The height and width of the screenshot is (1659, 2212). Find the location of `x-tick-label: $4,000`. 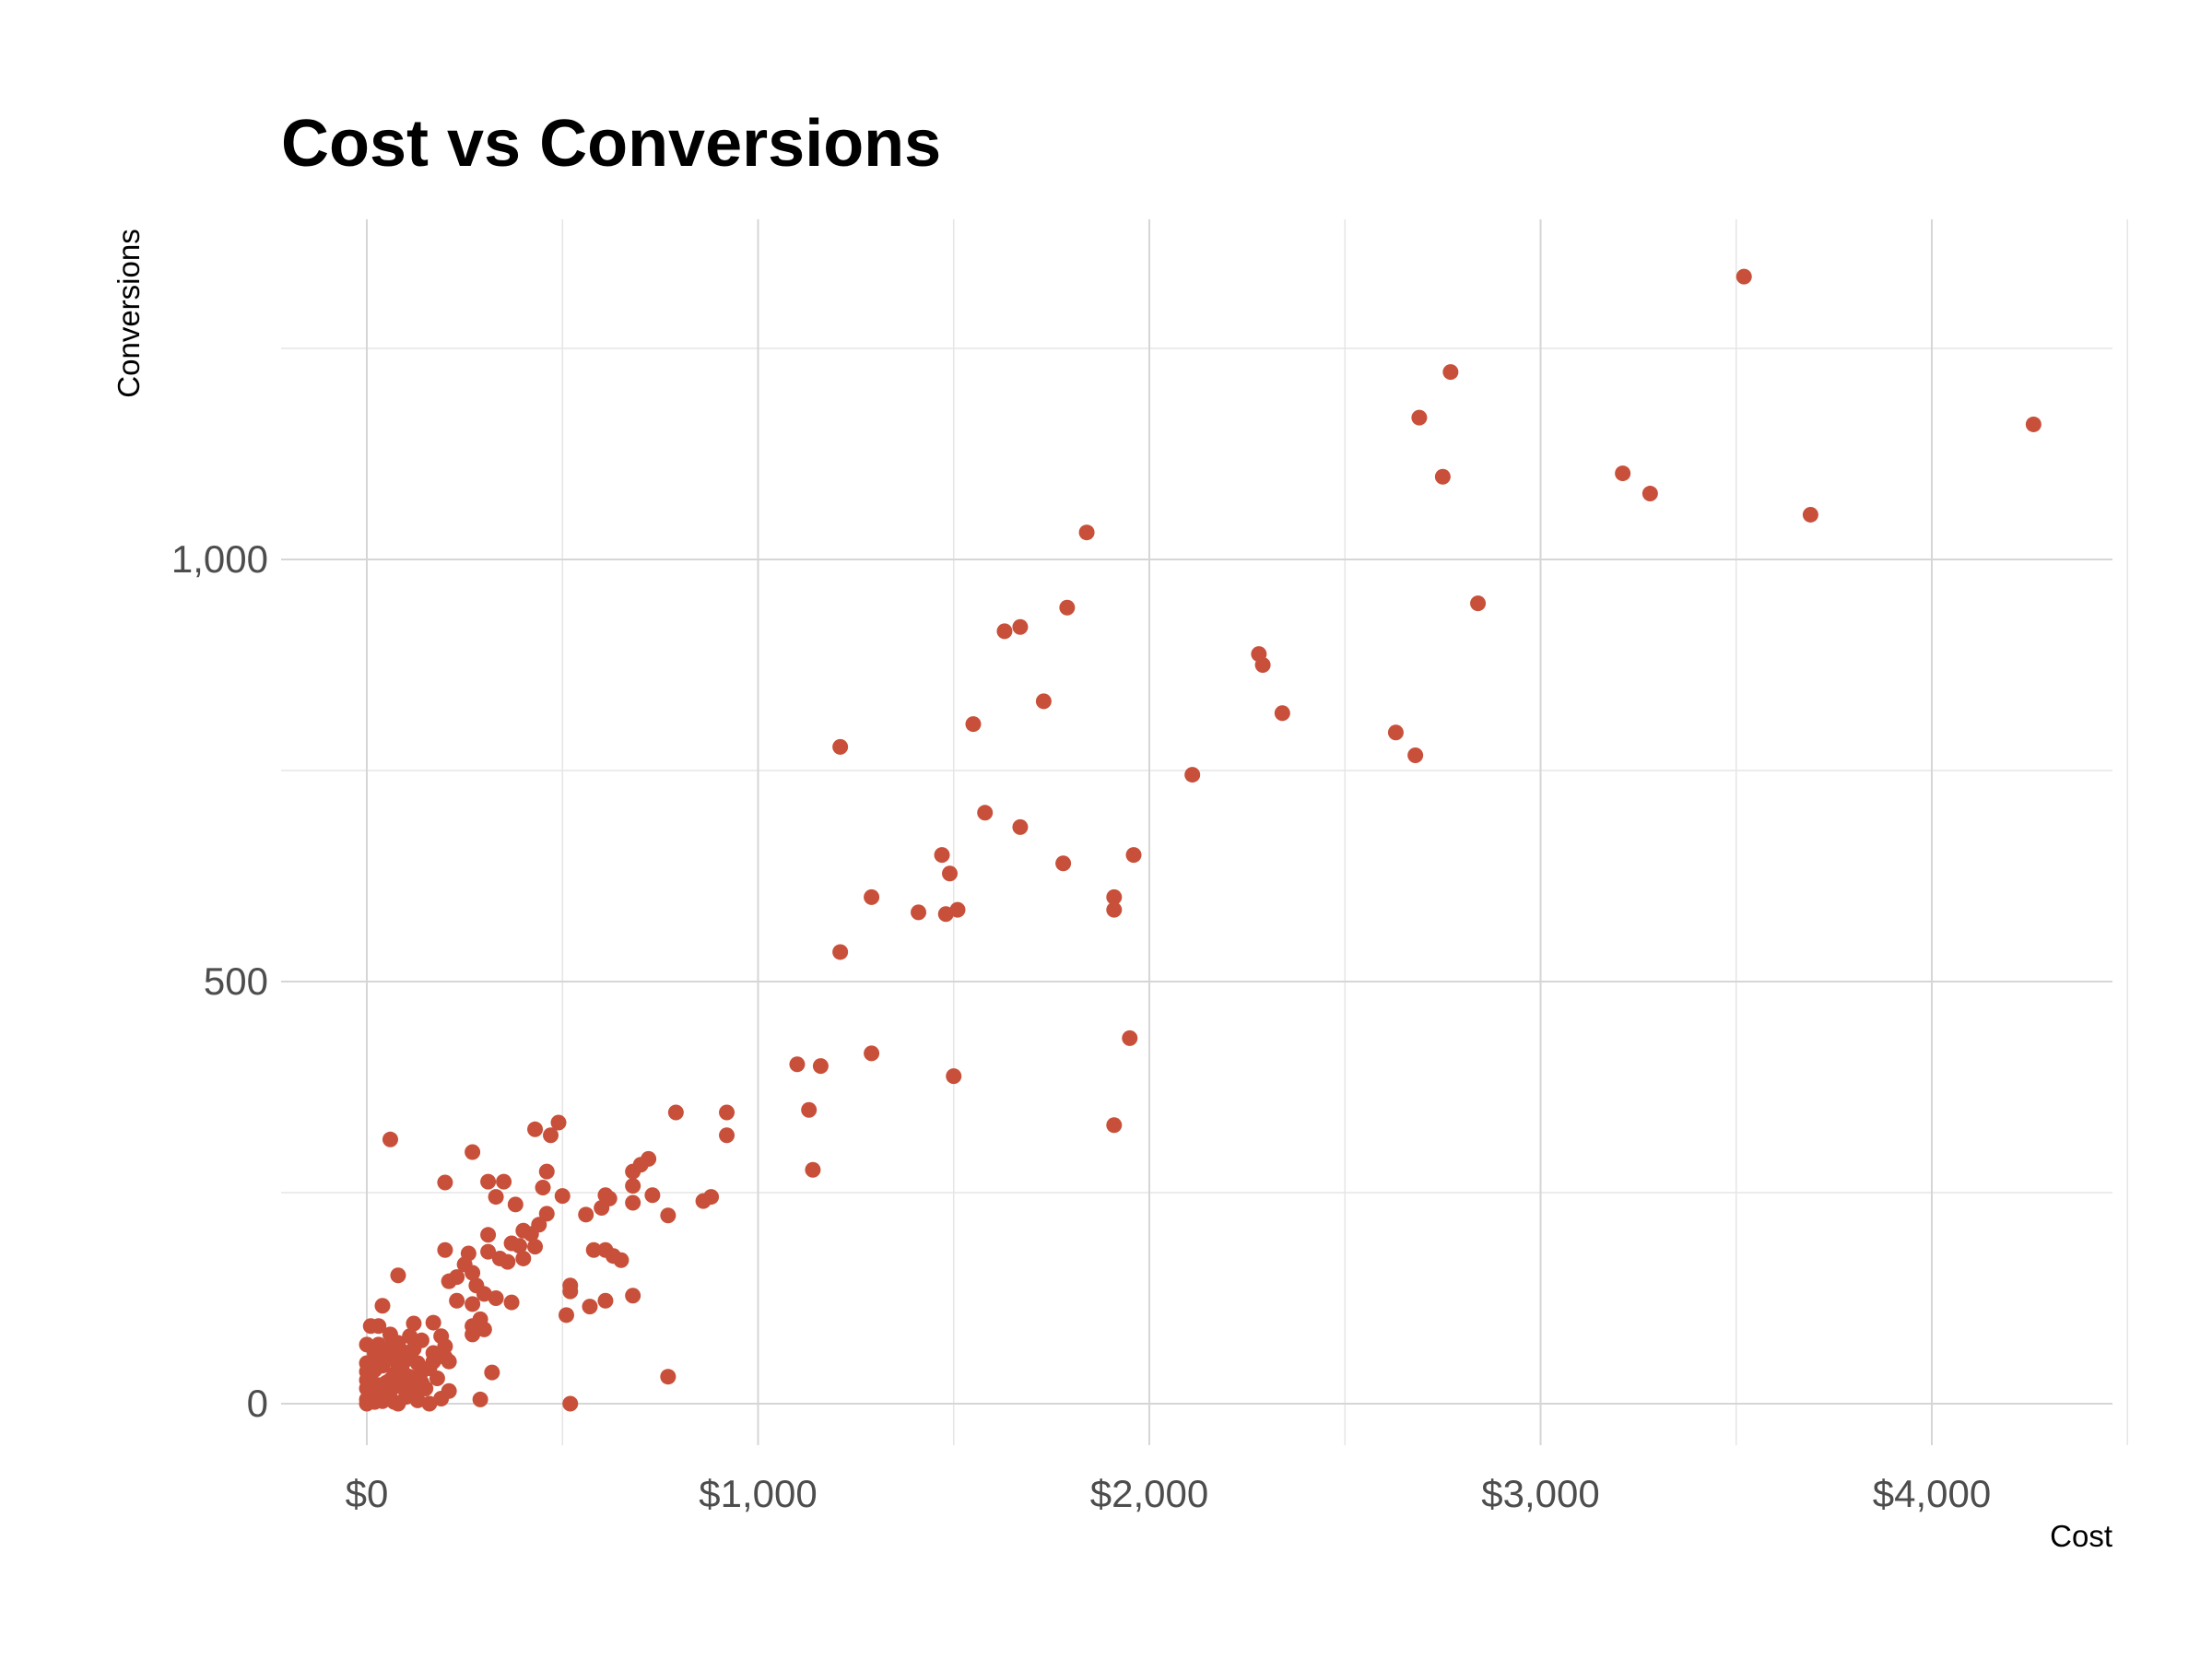

x-tick-label: $4,000 is located at coordinates (1932, 1493).